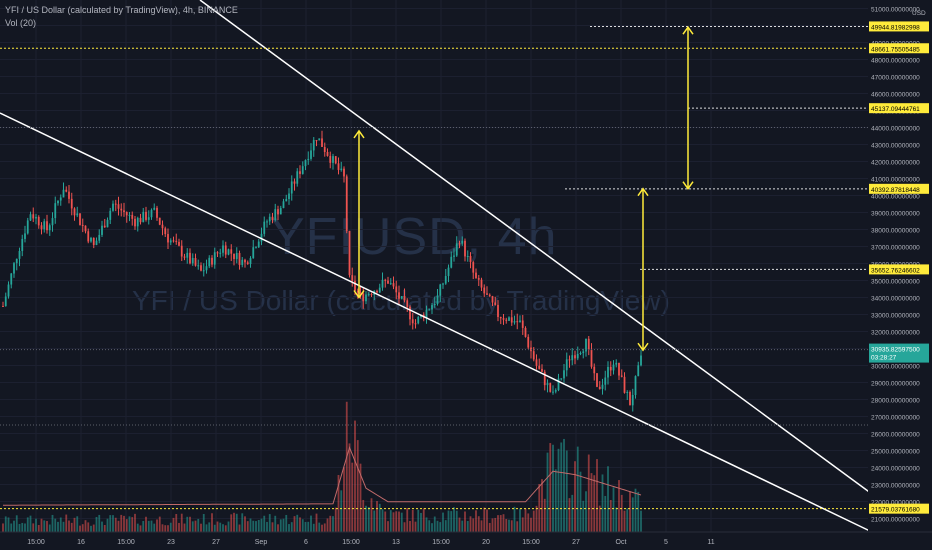  Describe the element at coordinates (895, 95) in the screenshot. I see `price-tick-label: 46000.00000000` at that location.